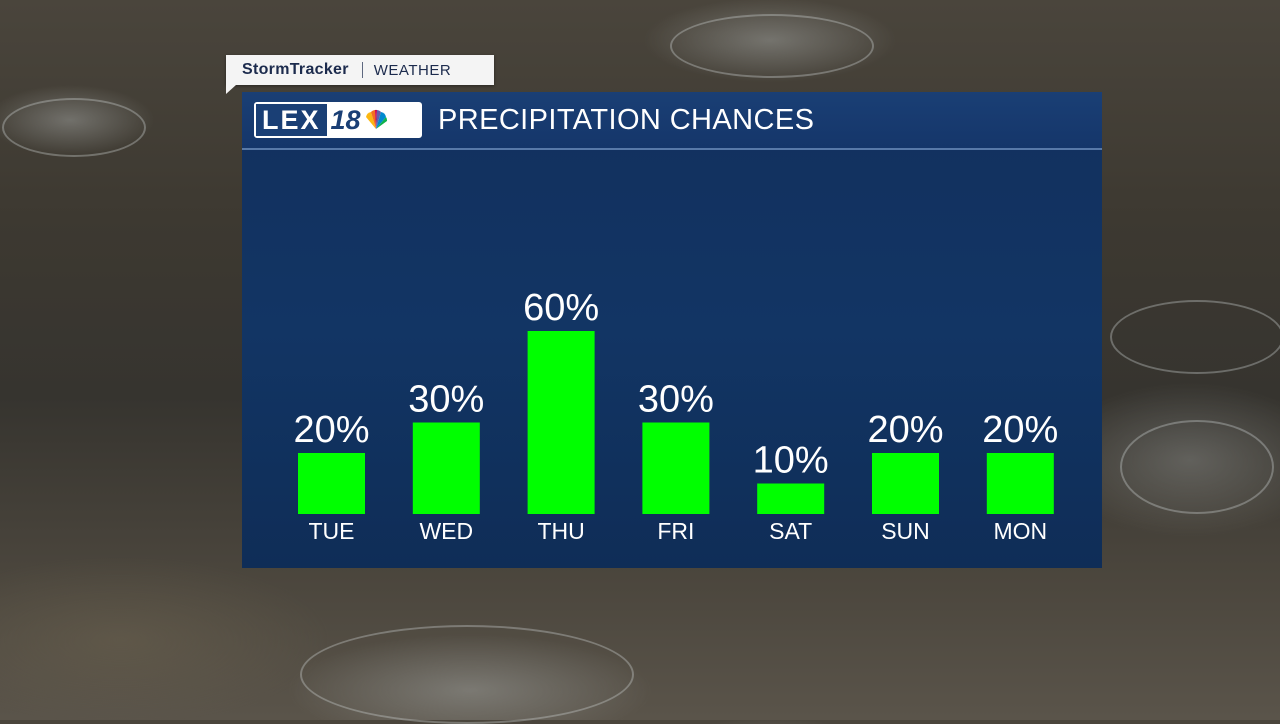 The width and height of the screenshot is (1280, 724). I want to click on x-tick-label-sun: SUN, so click(905, 531).